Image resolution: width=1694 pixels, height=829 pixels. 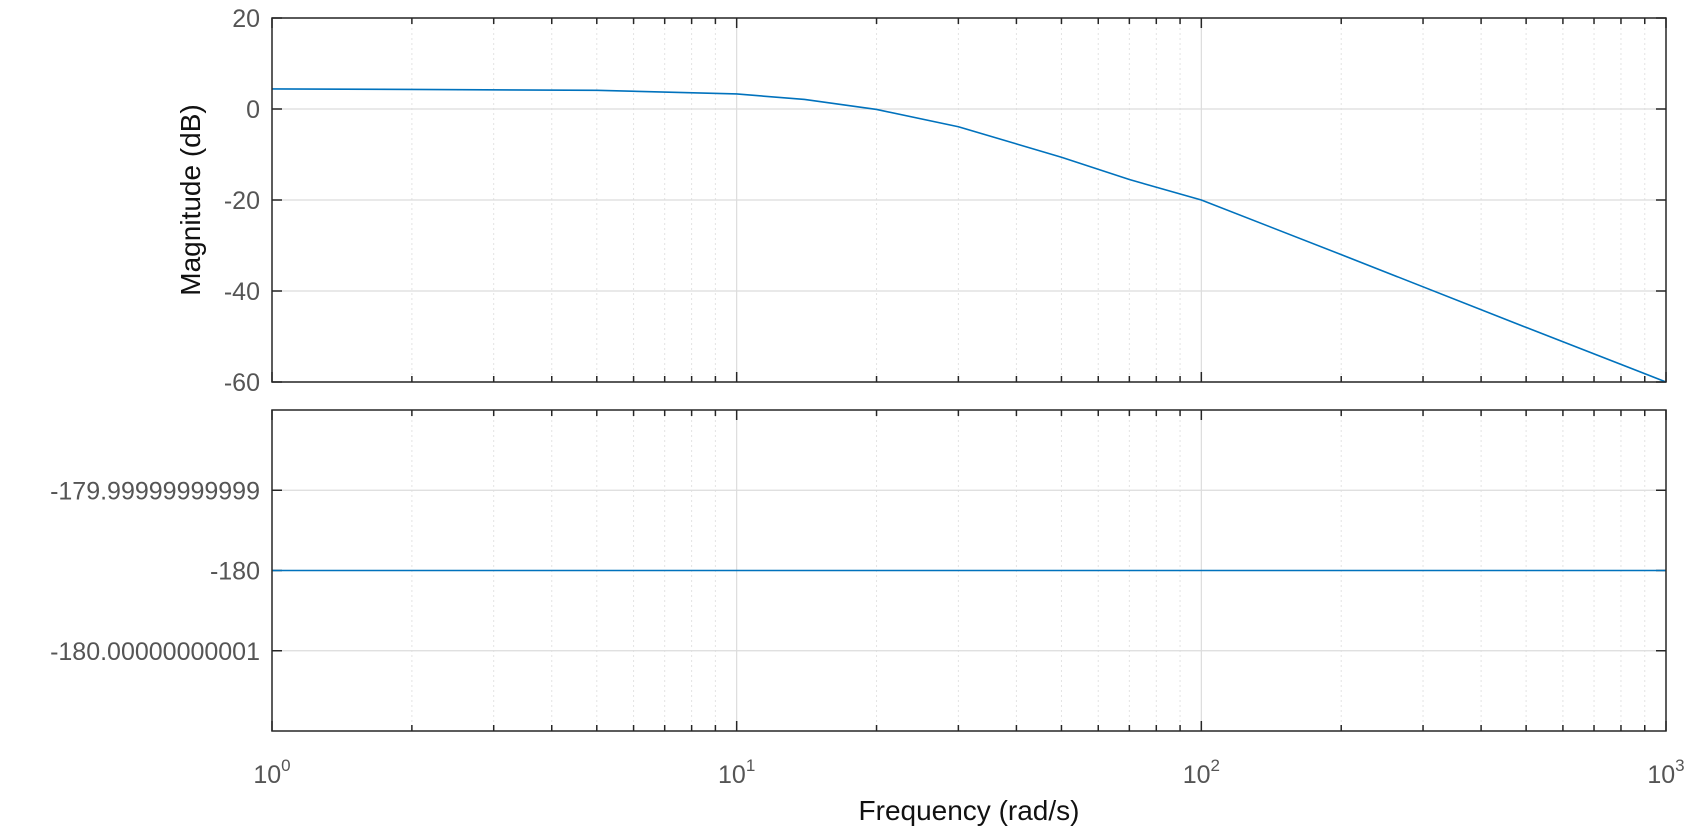 What do you see at coordinates (242, 201) in the screenshot?
I see `magnitude-y-tick-label: -20` at bounding box center [242, 201].